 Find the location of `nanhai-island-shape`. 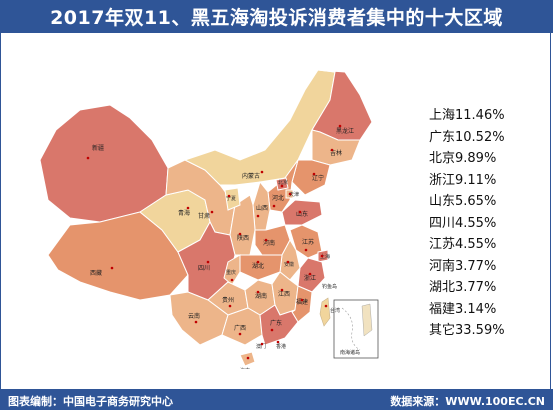

nanhai-island-shape is located at coordinates (367, 320).